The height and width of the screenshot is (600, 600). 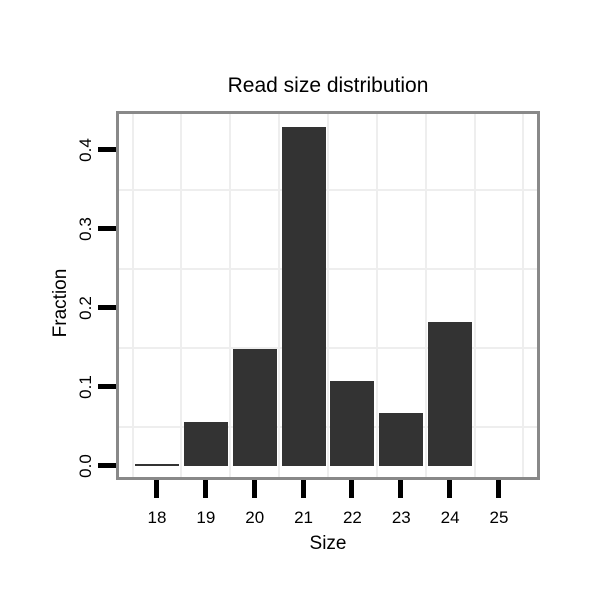 What do you see at coordinates (352, 517) in the screenshot?
I see `x-axis-tick-label: 22` at bounding box center [352, 517].